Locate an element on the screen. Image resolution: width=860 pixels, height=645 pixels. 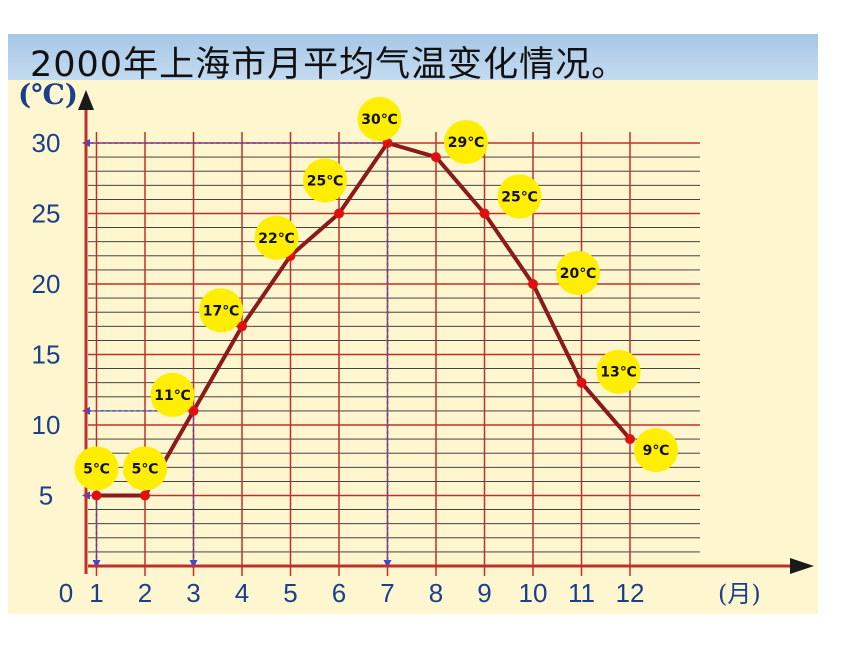
x-tick-label: 9 is located at coordinates (484, 593).